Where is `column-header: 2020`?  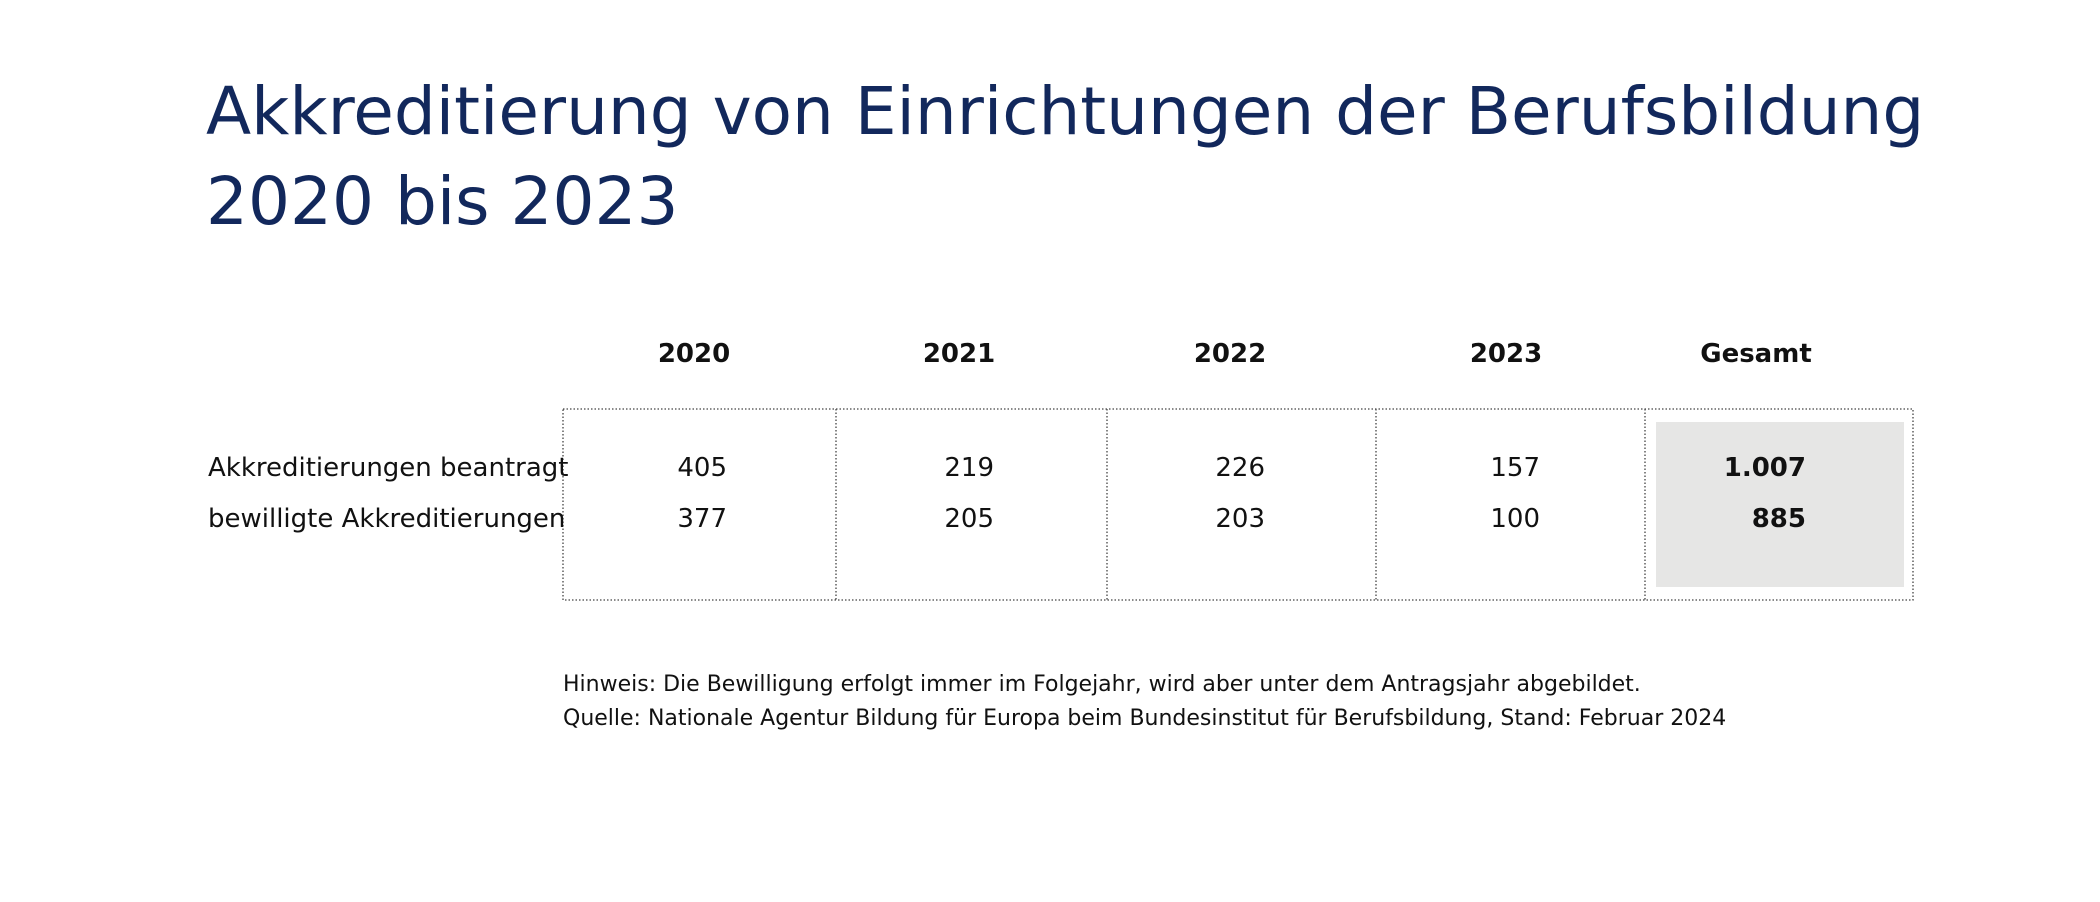 column-header: 2020 is located at coordinates (694, 354).